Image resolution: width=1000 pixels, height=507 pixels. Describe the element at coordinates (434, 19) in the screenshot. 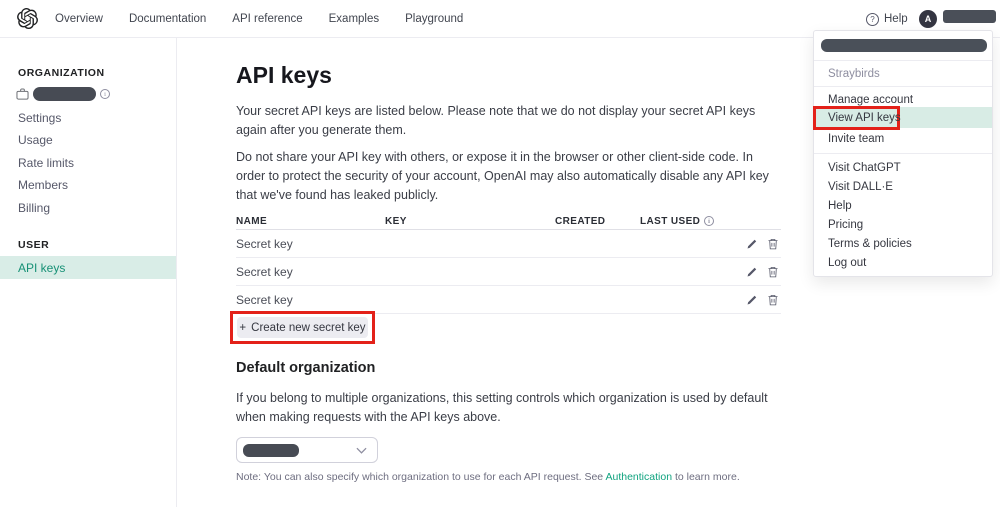

I see `nav-item-playground: Playground` at that location.